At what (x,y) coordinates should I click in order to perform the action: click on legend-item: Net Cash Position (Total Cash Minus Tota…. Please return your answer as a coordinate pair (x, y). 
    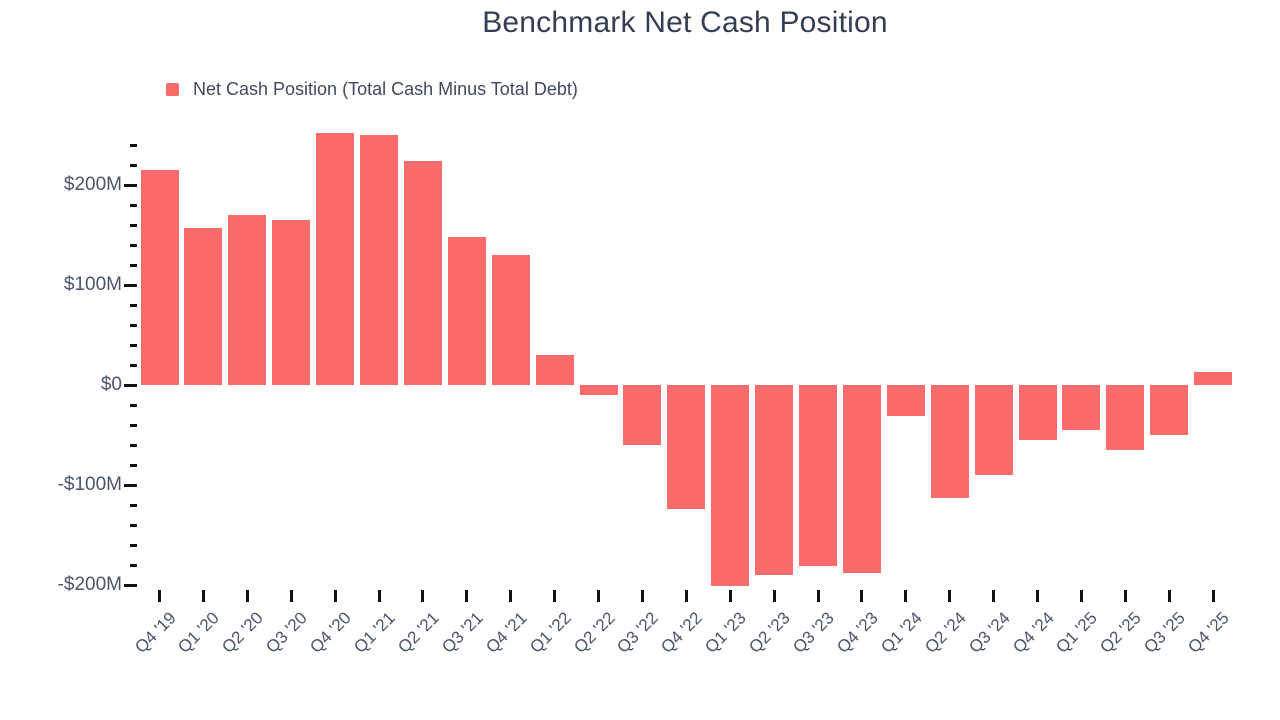
    Looking at the image, I should click on (372, 89).